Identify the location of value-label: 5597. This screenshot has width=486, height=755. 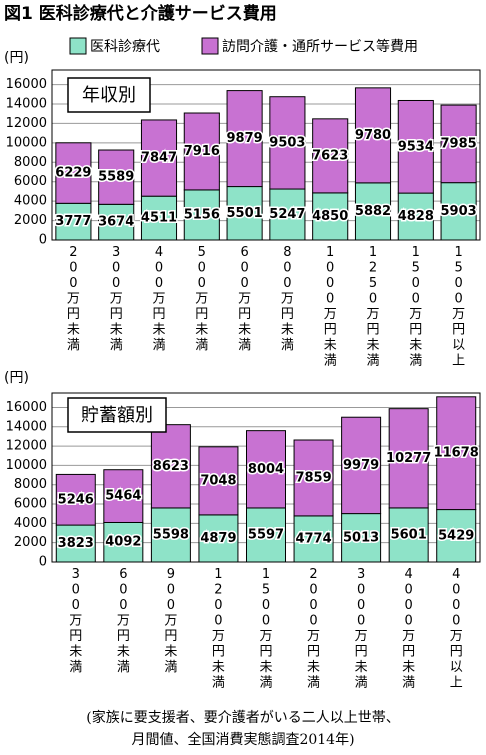
(266, 534).